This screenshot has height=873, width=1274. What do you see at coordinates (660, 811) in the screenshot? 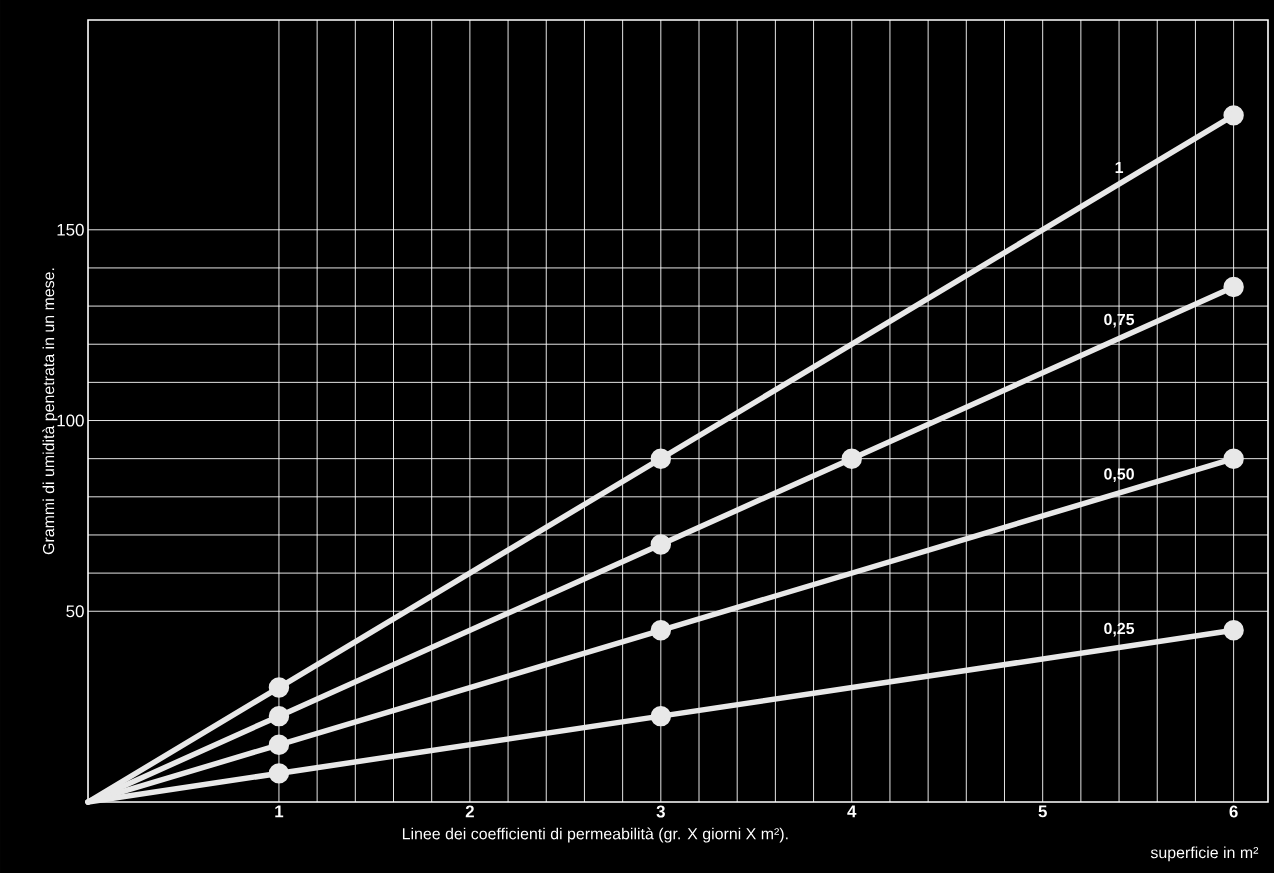
I see `x-tick-label: 3` at bounding box center [660, 811].